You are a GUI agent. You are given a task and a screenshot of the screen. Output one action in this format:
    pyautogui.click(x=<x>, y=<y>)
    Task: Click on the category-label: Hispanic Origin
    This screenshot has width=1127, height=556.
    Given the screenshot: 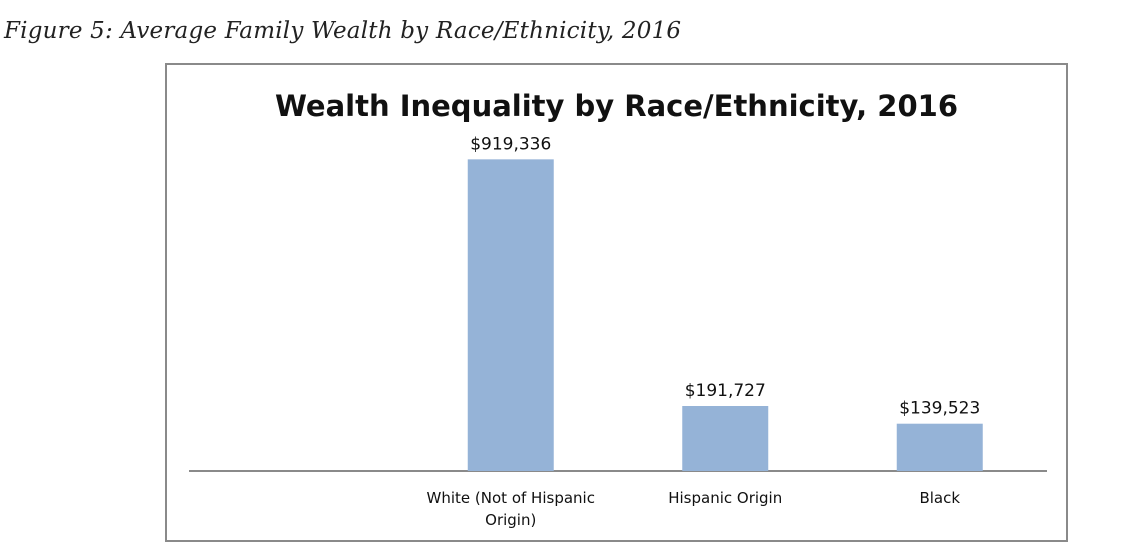 What is the action you would take?
    pyautogui.click(x=725, y=498)
    